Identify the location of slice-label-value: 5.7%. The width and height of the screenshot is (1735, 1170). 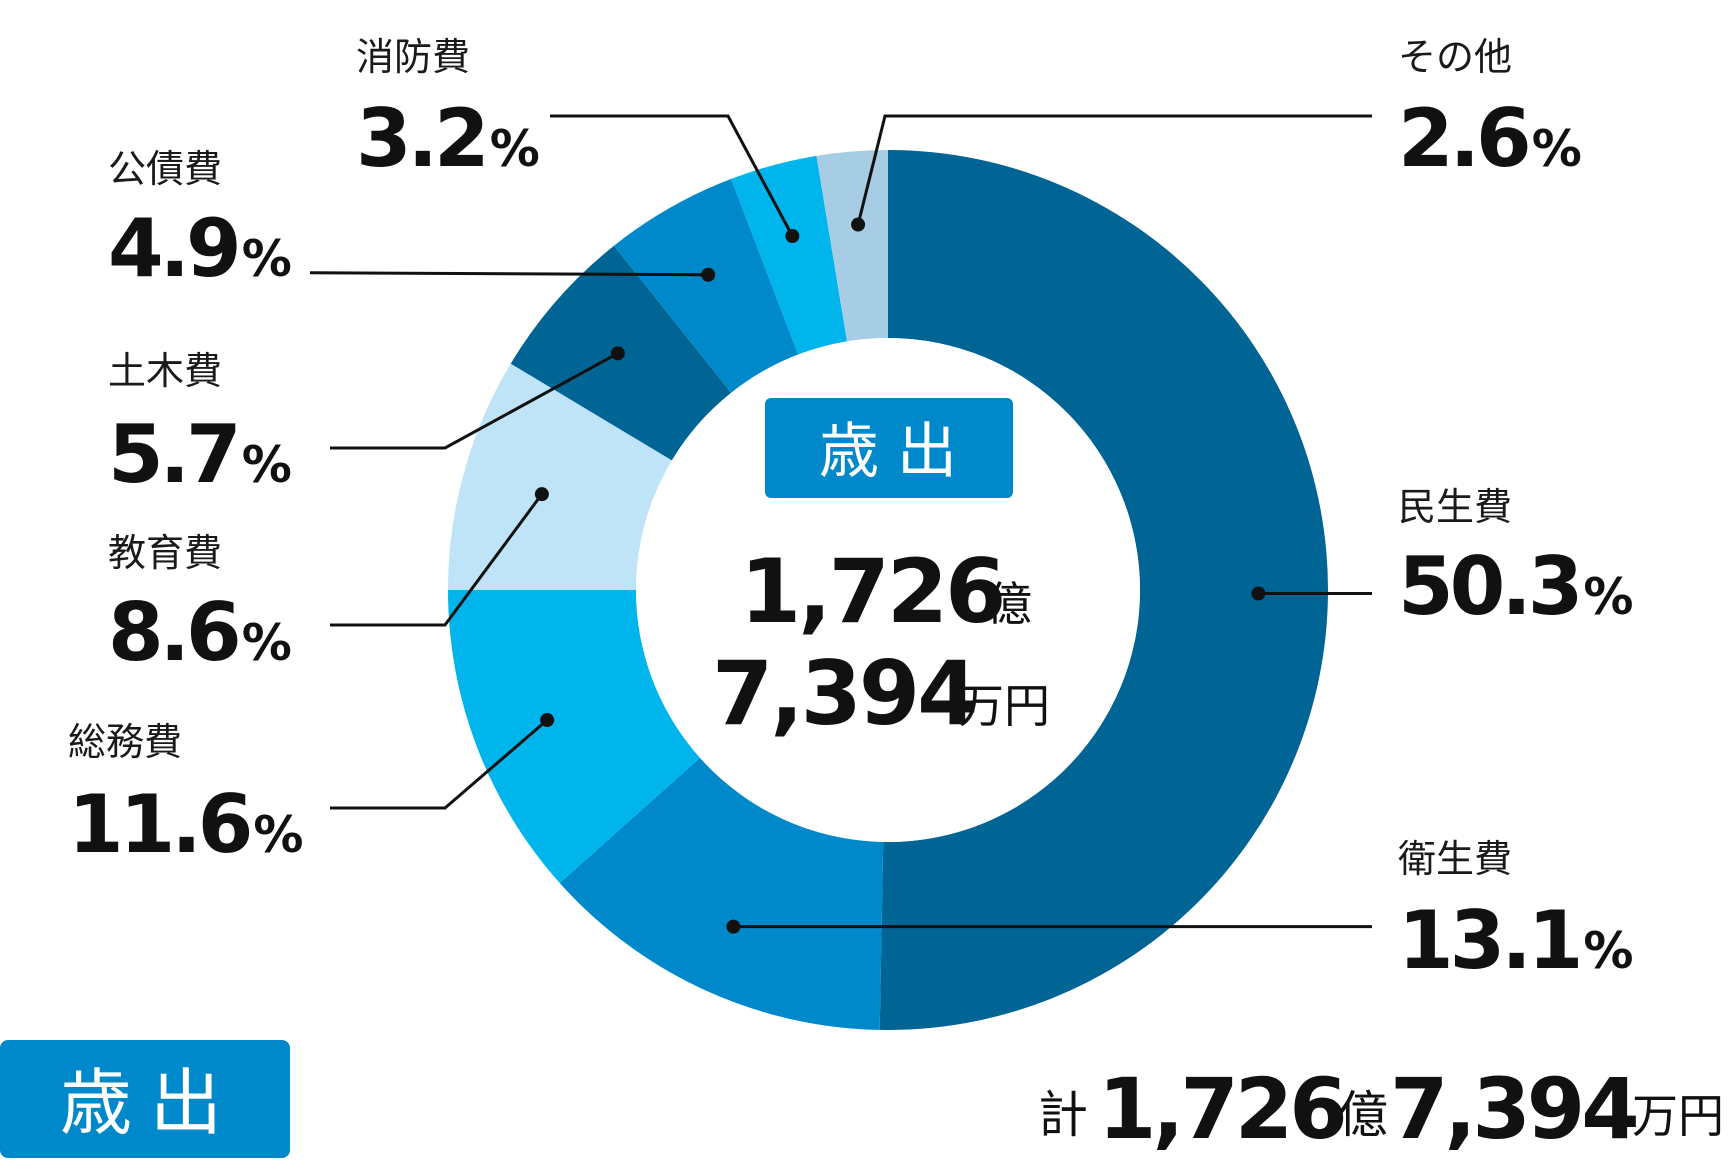
(199, 454).